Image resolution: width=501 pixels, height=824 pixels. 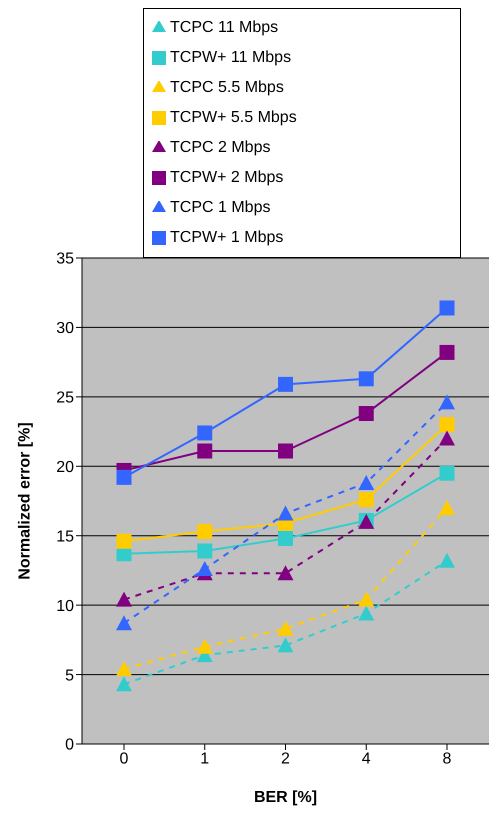 I want to click on legend-label: TCPC 2 Mbps, so click(x=221, y=147).